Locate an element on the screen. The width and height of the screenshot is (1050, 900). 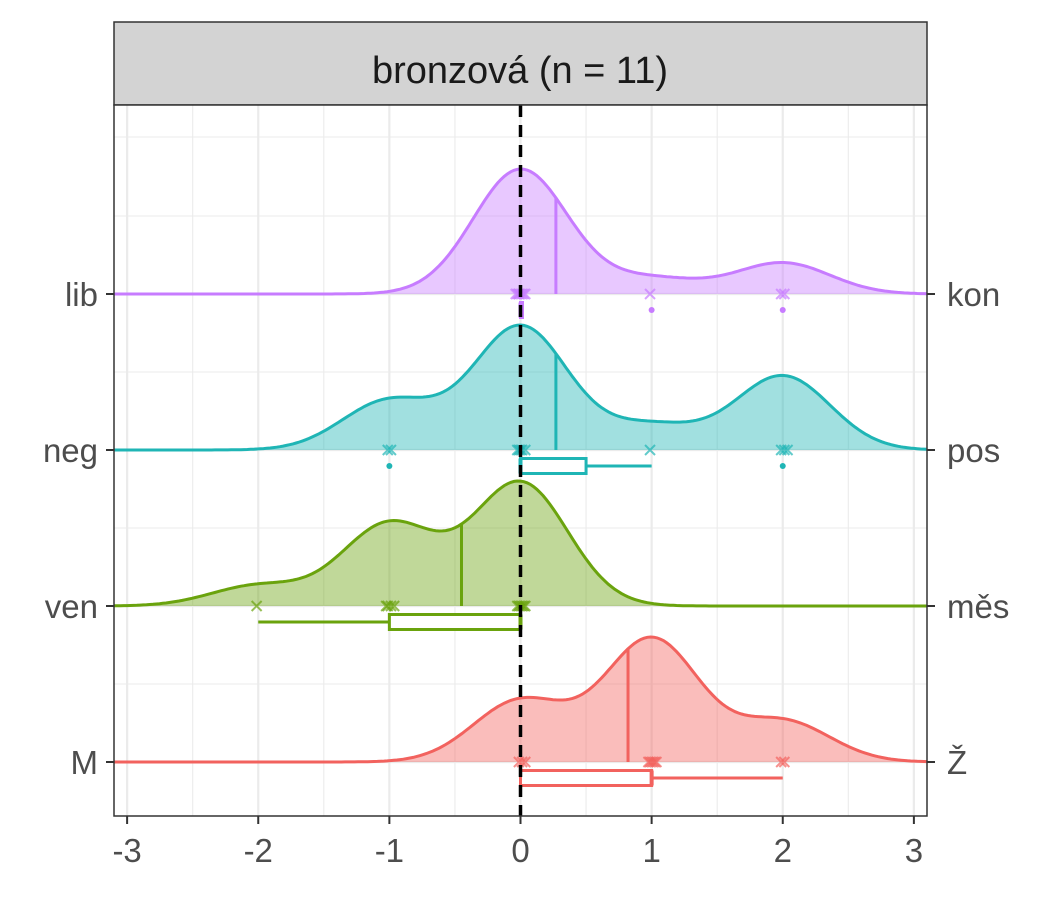
y-tick-label-right: kon is located at coordinates (973, 294).